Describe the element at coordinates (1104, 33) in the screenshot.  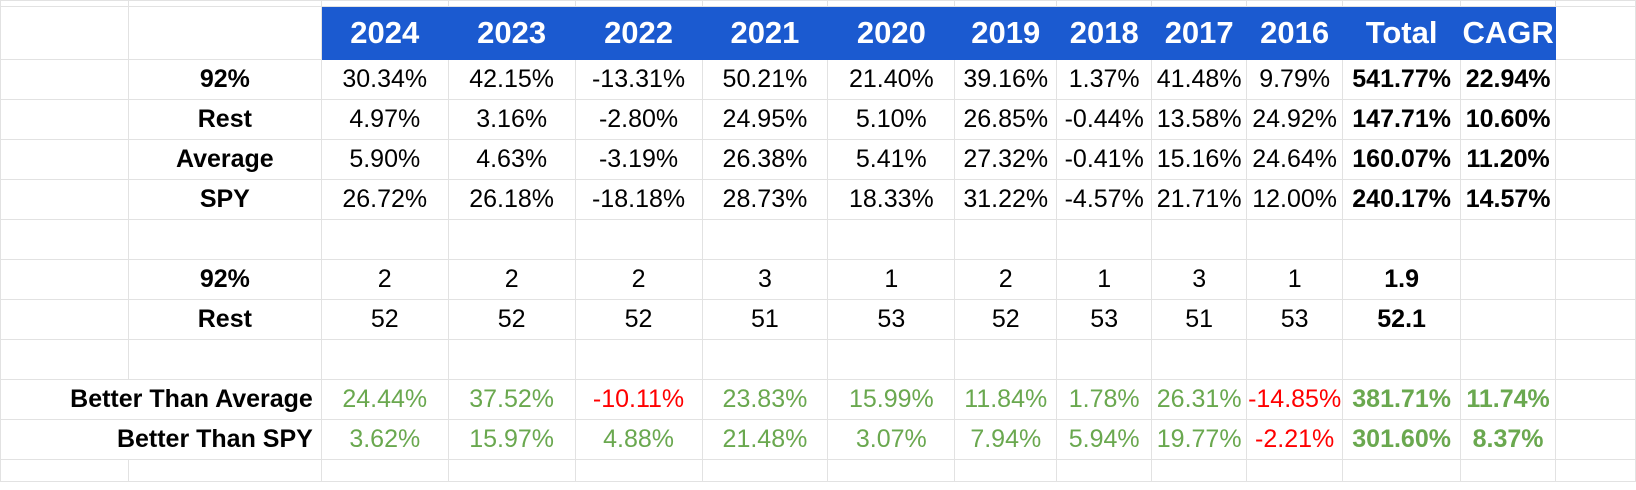
I see `column-header: 2018` at that location.